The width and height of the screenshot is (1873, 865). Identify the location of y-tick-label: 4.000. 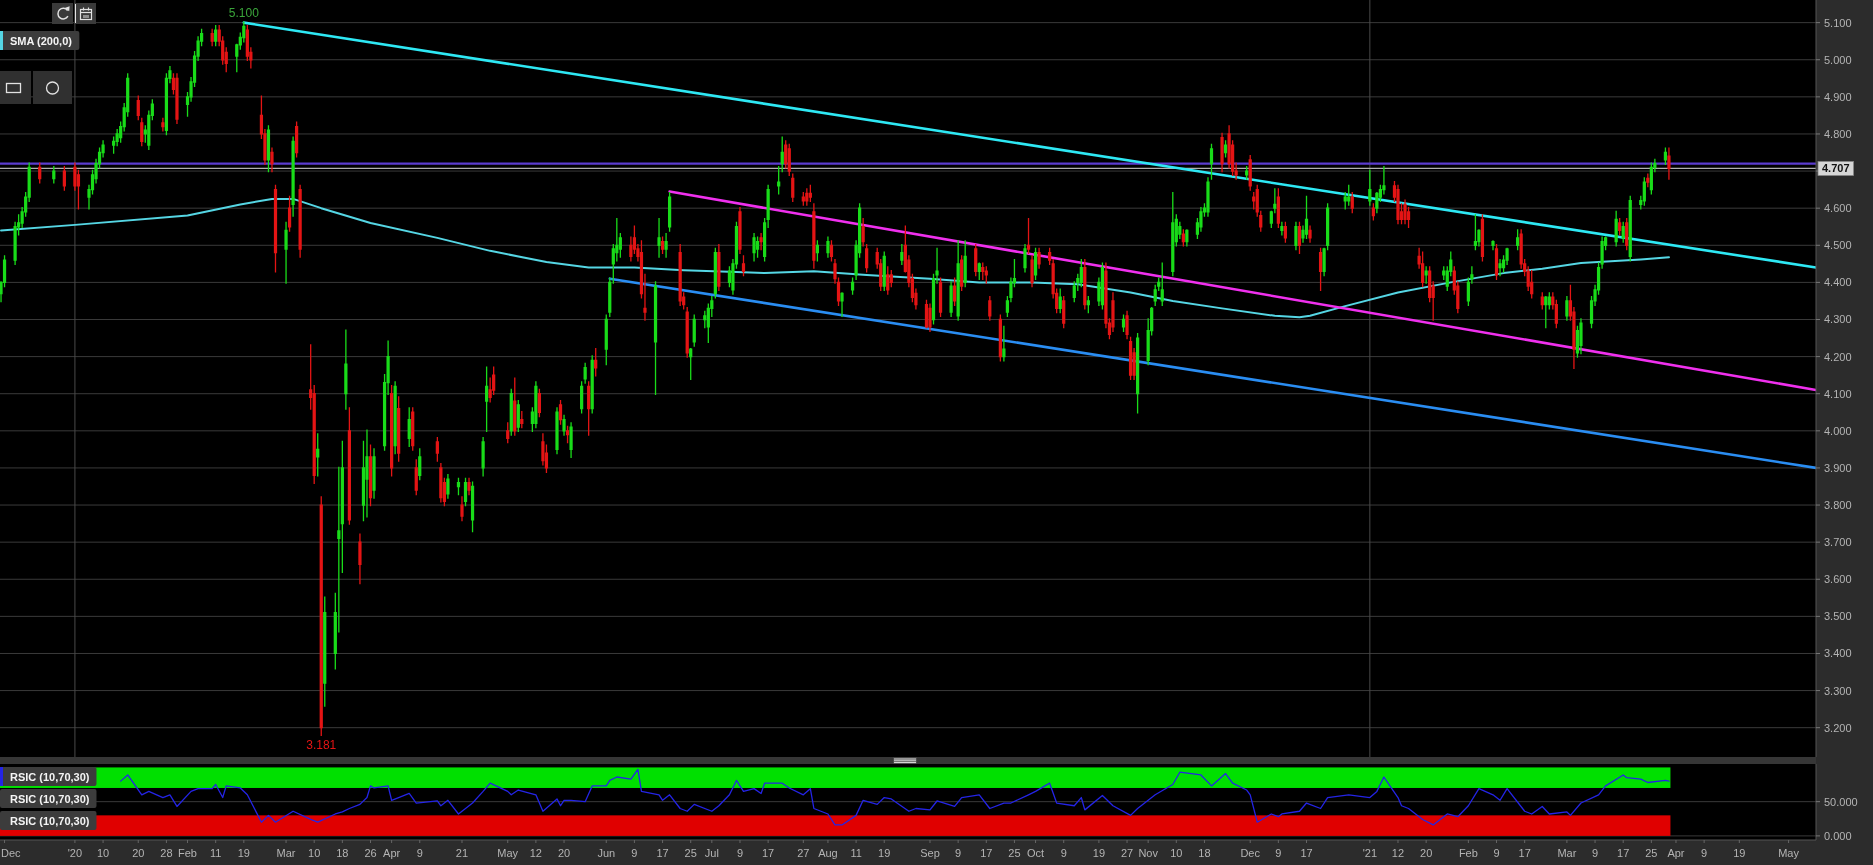
(1838, 430).